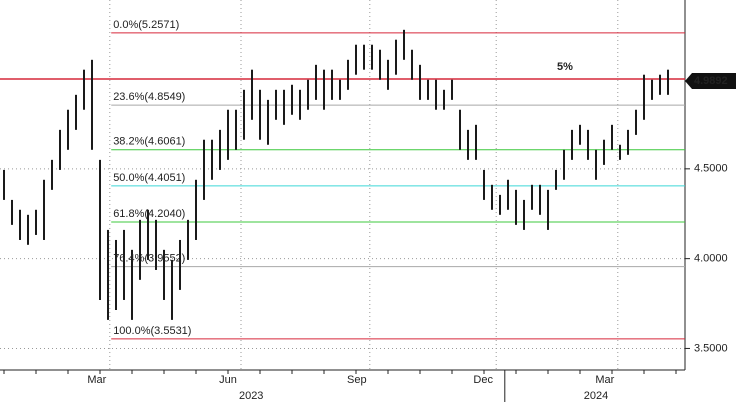 The height and width of the screenshot is (402, 736). I want to click on y-tick-label: 3.5000, so click(711, 348).